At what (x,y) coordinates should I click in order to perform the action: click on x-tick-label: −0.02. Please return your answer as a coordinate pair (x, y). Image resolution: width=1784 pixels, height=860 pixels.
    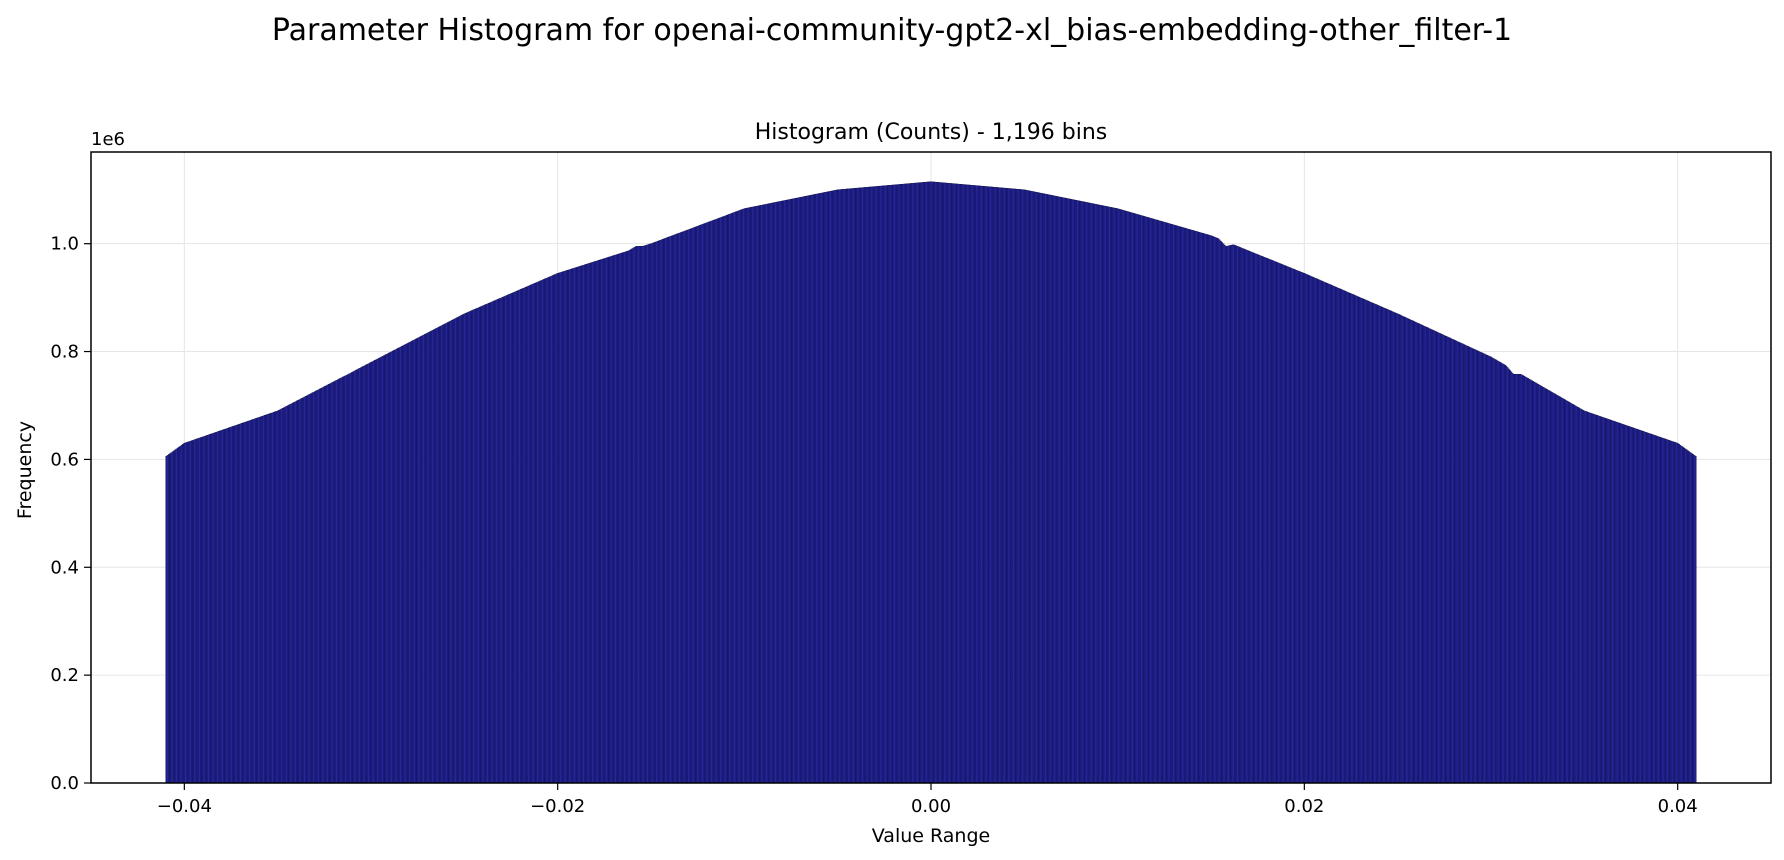
    Looking at the image, I should click on (557, 806).